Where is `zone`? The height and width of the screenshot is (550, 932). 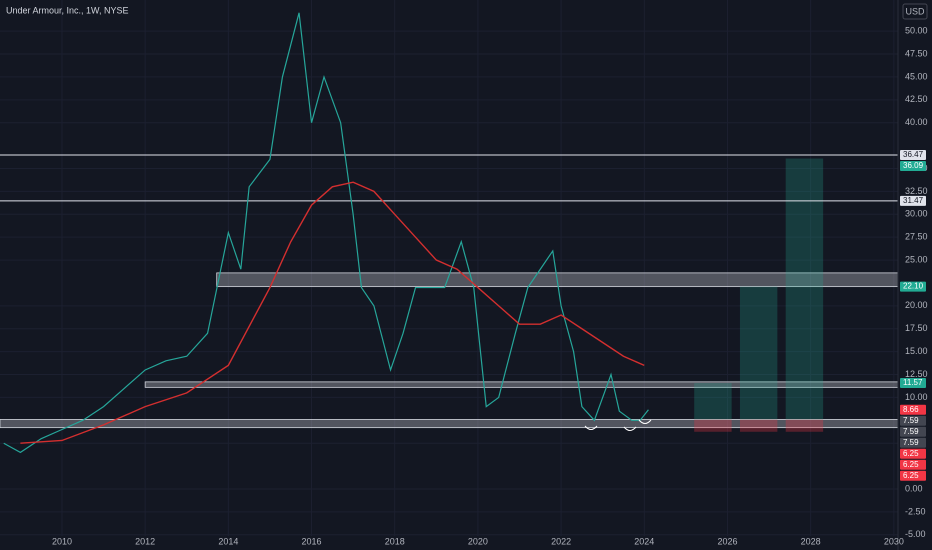 zone is located at coordinates (521, 384).